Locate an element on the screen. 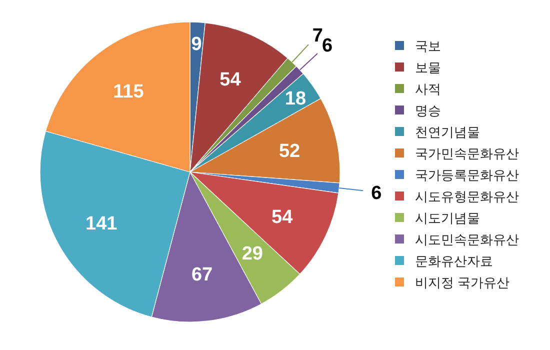  legend-label: 비지정 국가유산 is located at coordinates (462, 282).